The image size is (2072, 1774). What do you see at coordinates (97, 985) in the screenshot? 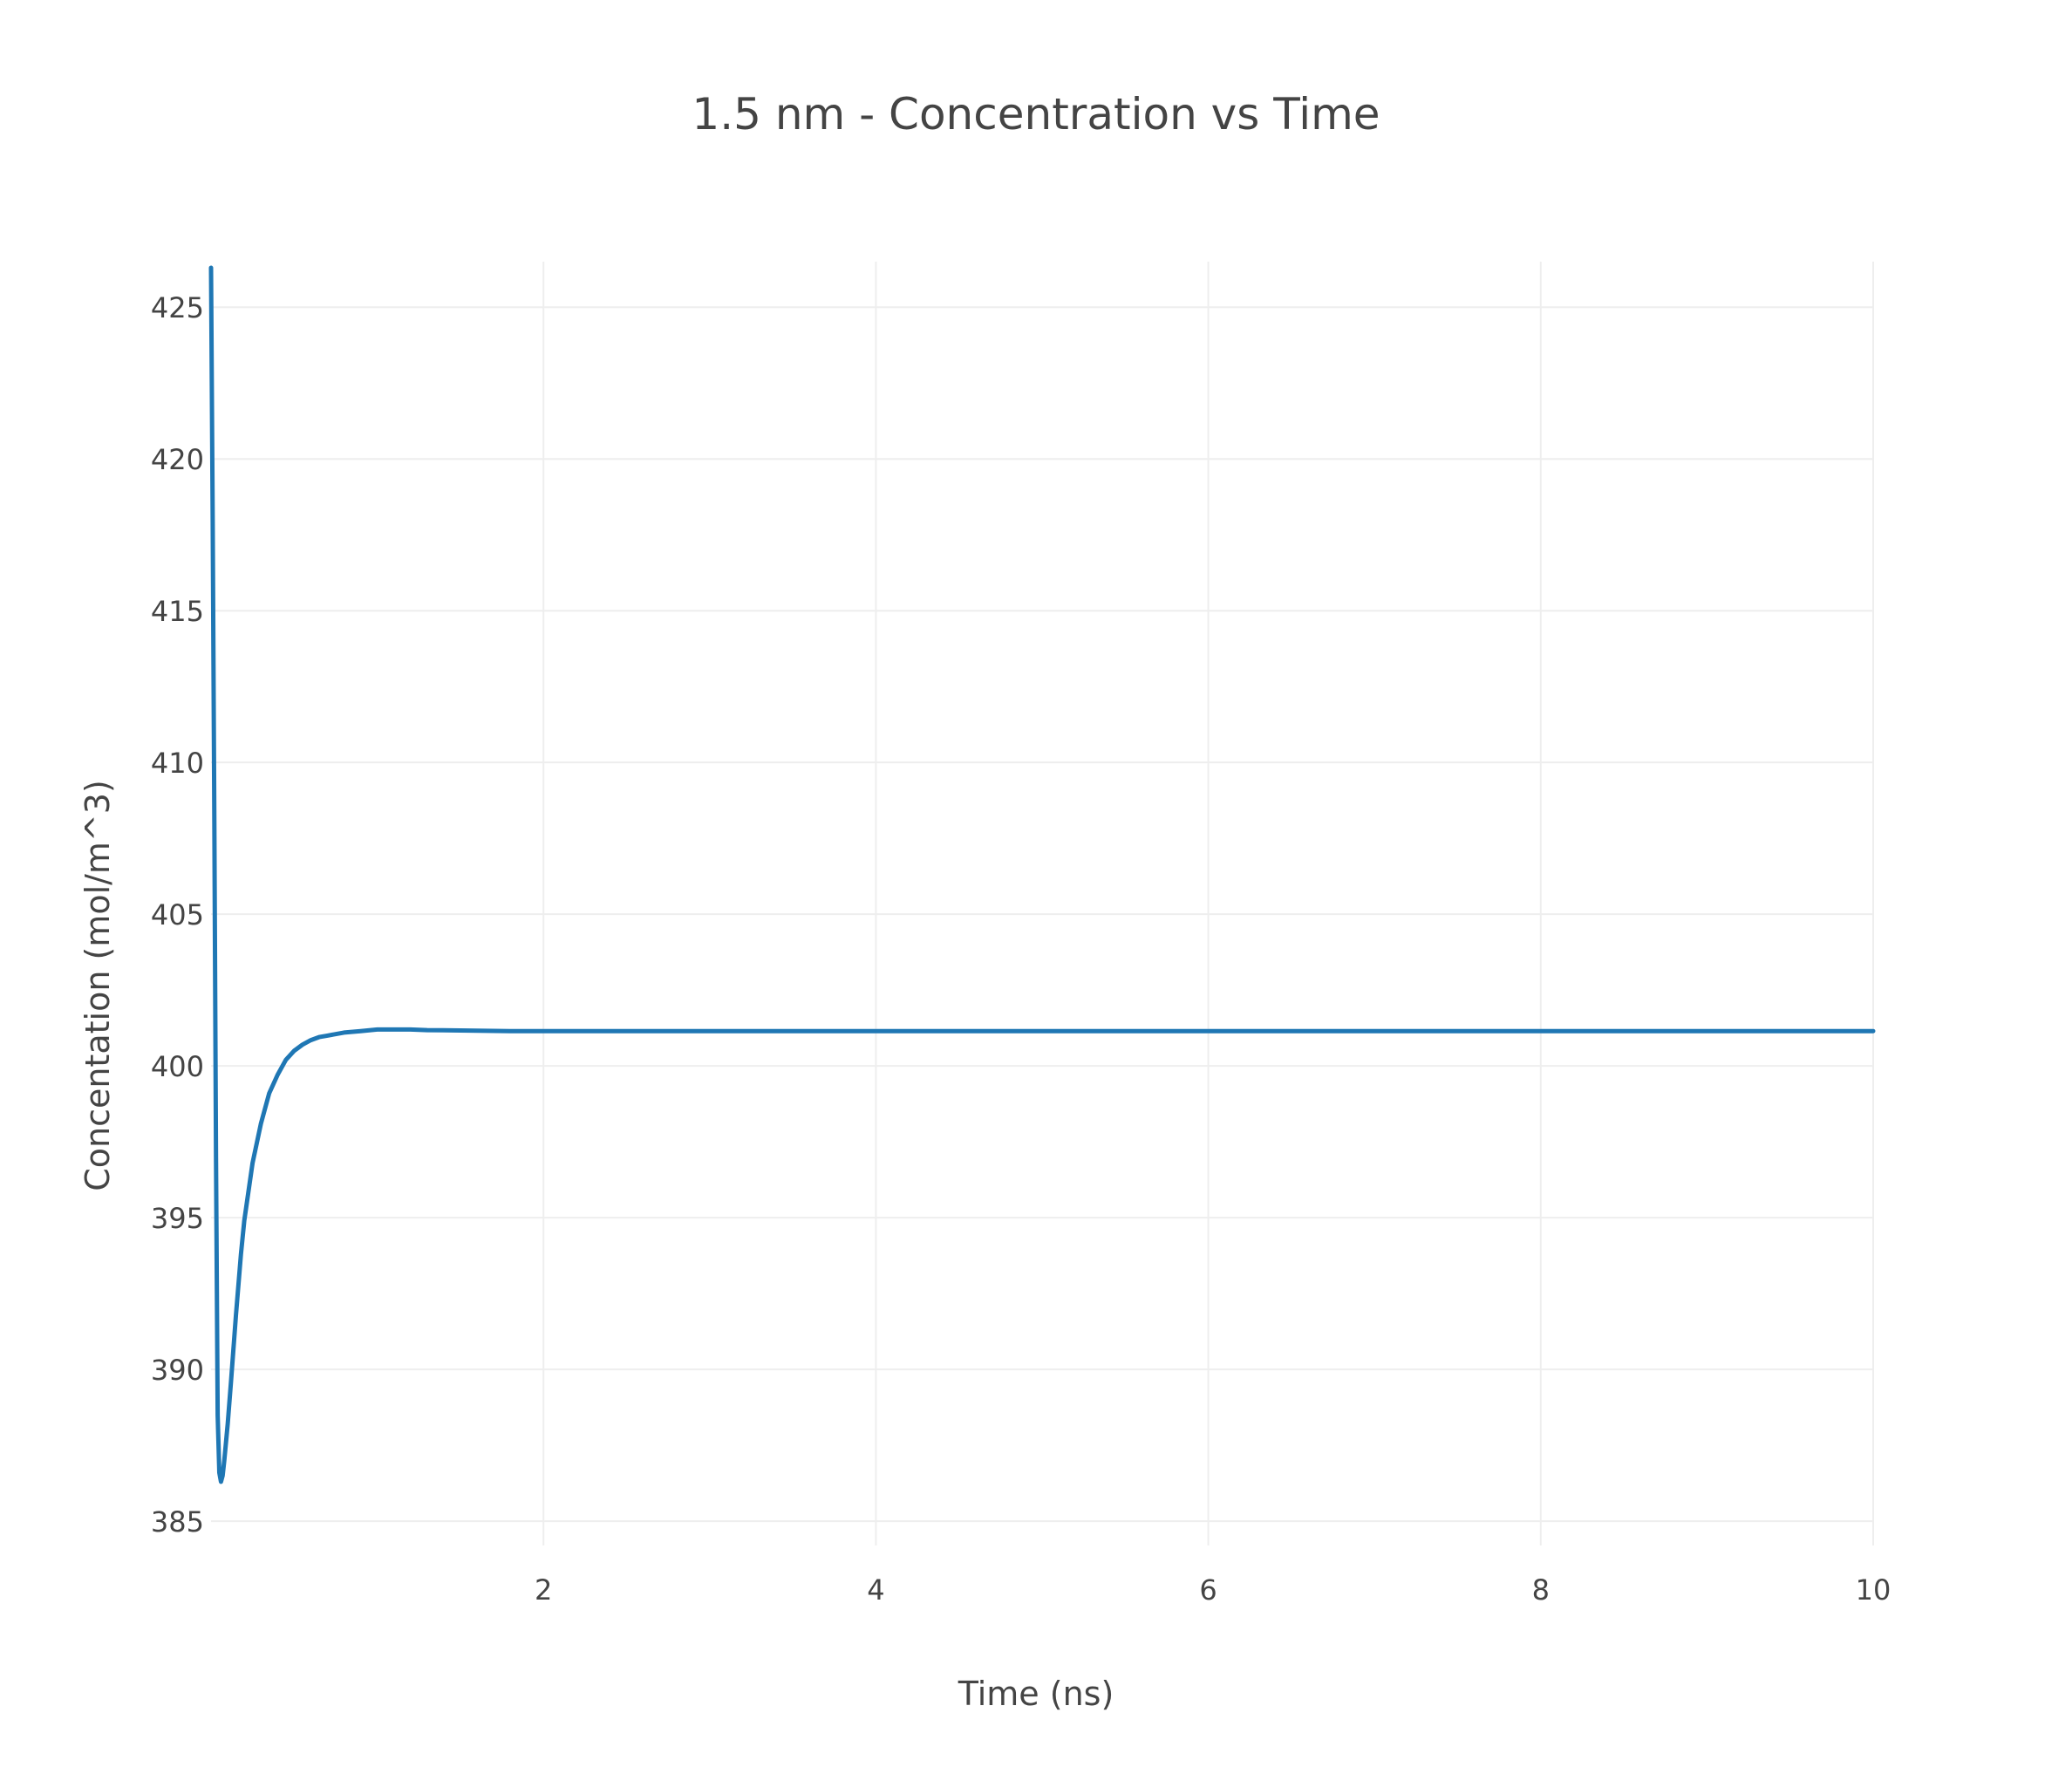
I see `y-axis-title: Concentation (mol/m^3)` at bounding box center [97, 985].